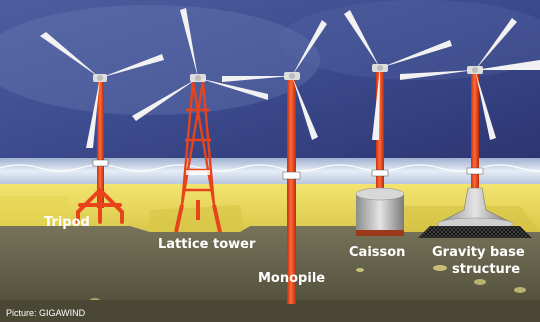  What do you see at coordinates (35, 213) in the screenshot?
I see `sand-step` at bounding box center [35, 213].